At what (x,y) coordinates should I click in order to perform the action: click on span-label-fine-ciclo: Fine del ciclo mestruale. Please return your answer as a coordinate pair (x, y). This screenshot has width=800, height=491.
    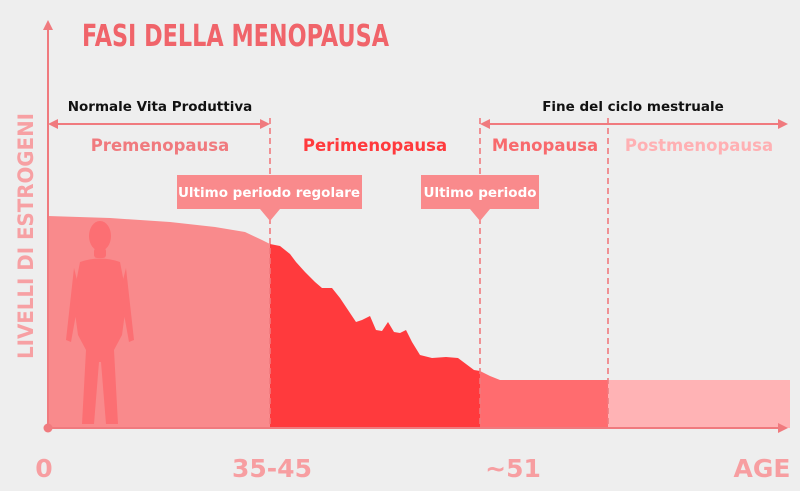
    Looking at the image, I should click on (633, 107).